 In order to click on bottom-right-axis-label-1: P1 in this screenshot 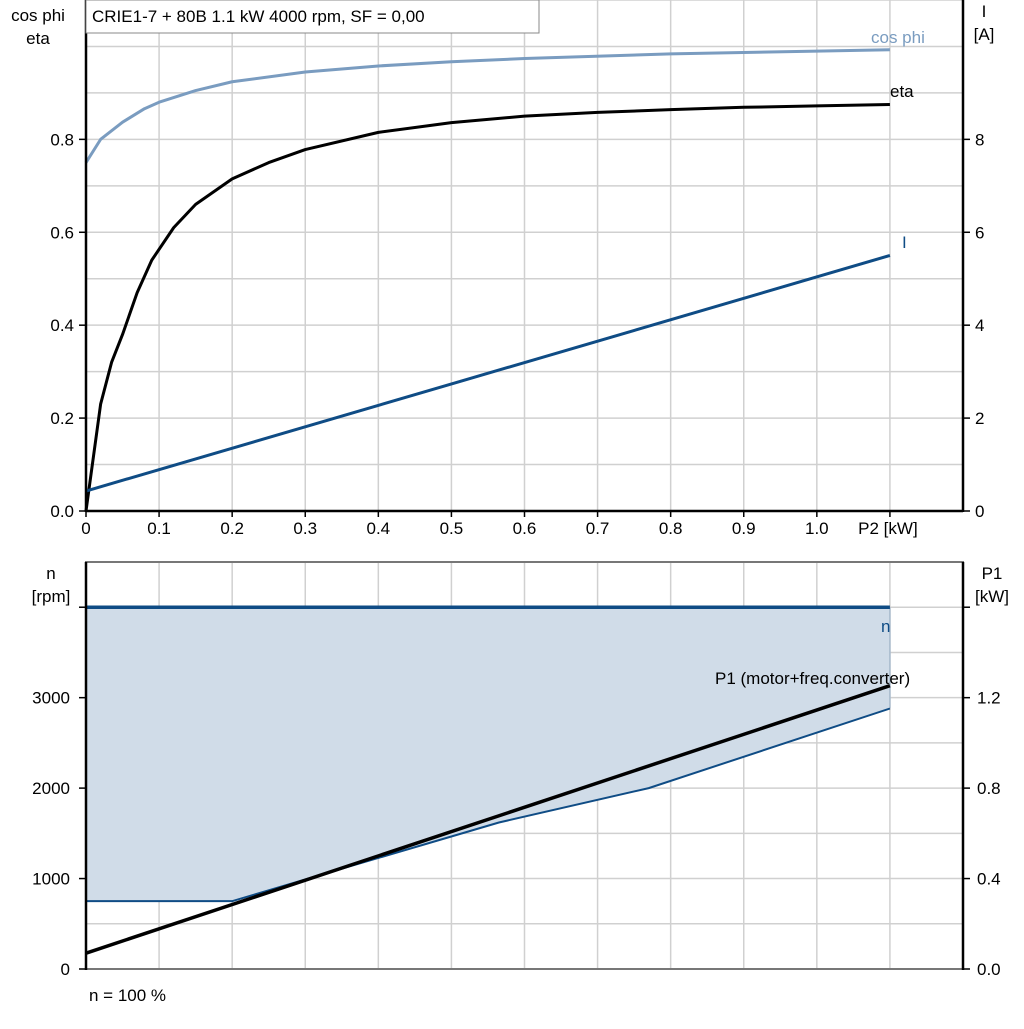, I will do `click(992, 573)`.